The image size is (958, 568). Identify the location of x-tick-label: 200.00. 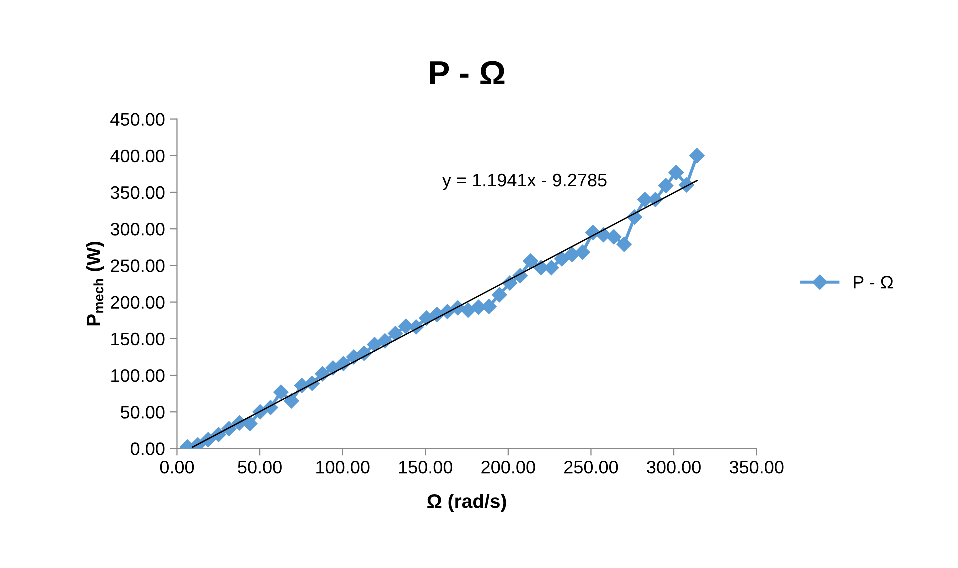
(509, 467).